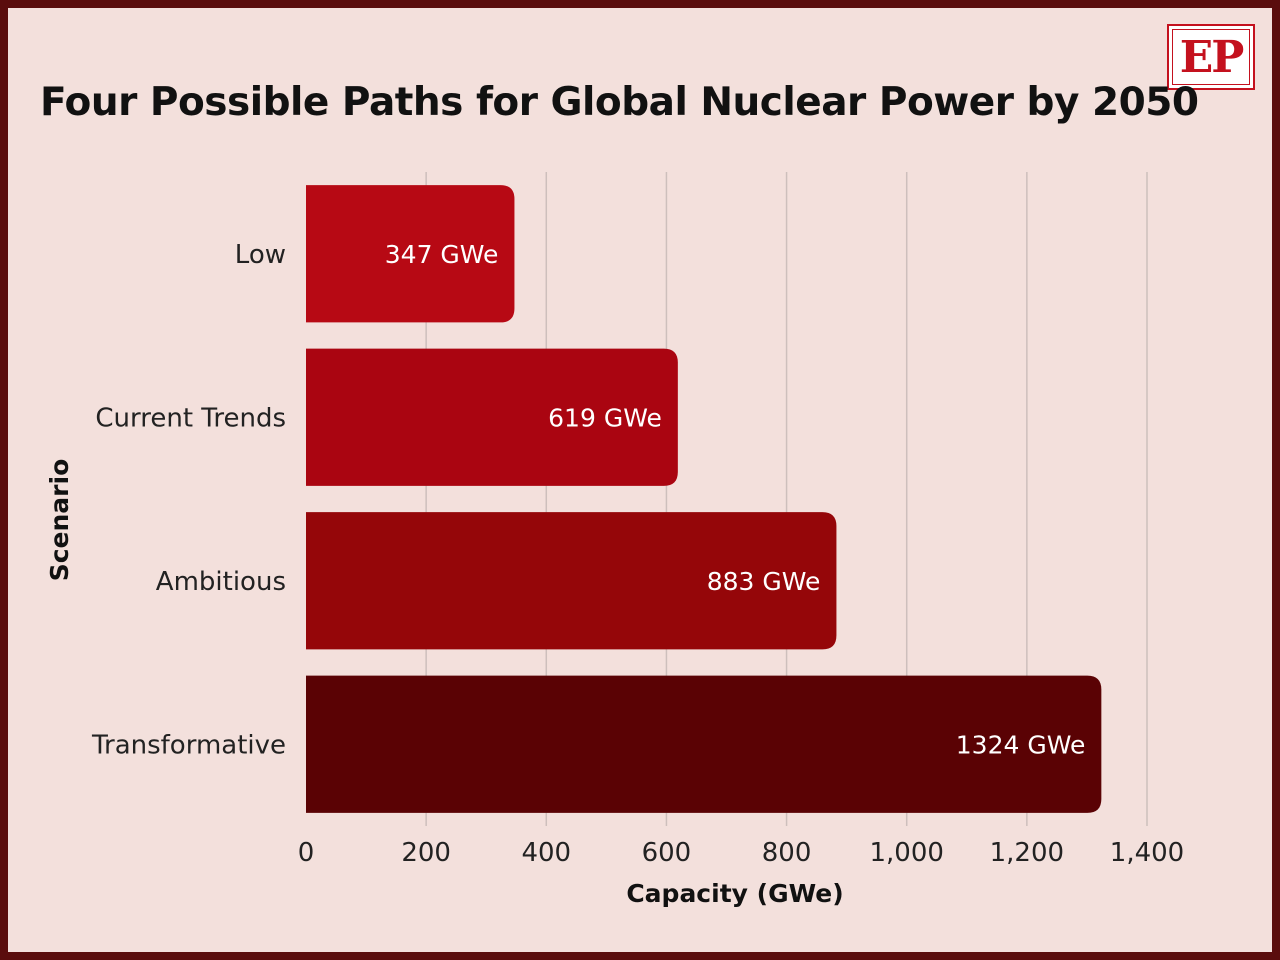 The width and height of the screenshot is (1280, 960). What do you see at coordinates (190, 418) in the screenshot?
I see `category-label: Current Trends` at bounding box center [190, 418].